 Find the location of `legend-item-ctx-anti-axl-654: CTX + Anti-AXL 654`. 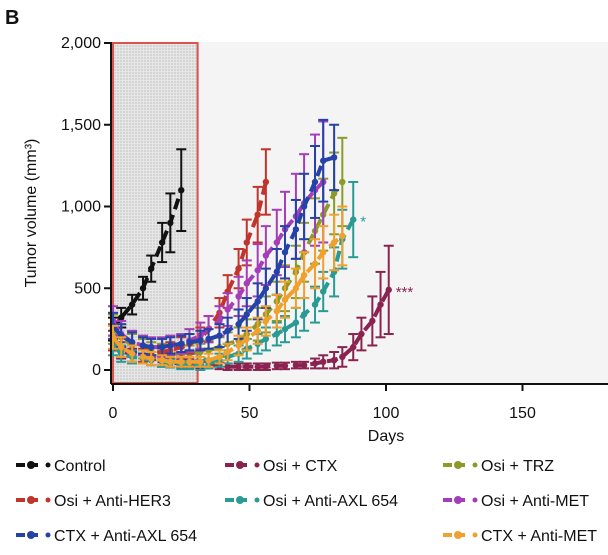

legend-item-ctx-anti-axl-654: CTX + Anti-AXL 654 is located at coordinates (106, 536).